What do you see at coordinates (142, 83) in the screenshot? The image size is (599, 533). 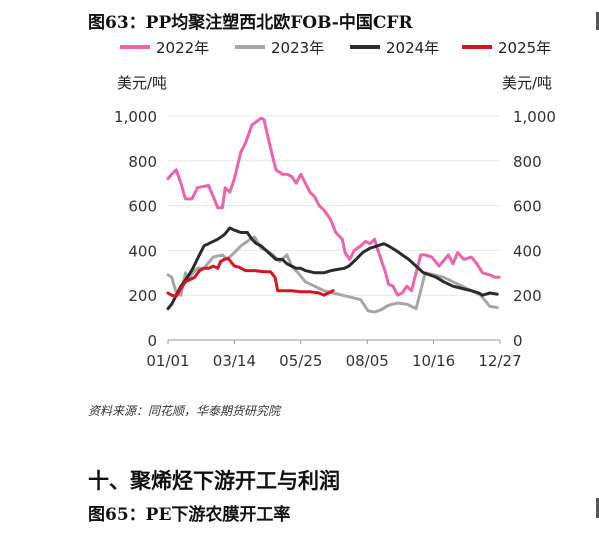 I see `y-axis-label-left: 美元/吨` at bounding box center [142, 83].